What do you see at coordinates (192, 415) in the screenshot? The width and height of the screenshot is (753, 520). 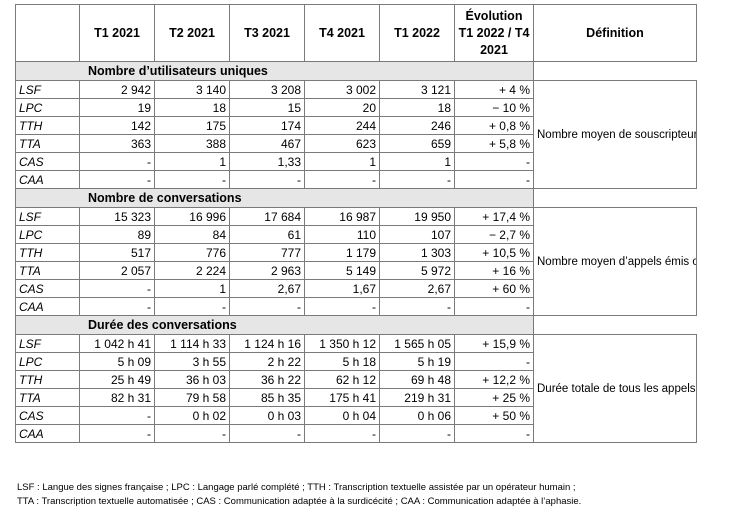 I see `value-cell: 0 h 02` at bounding box center [192, 415].